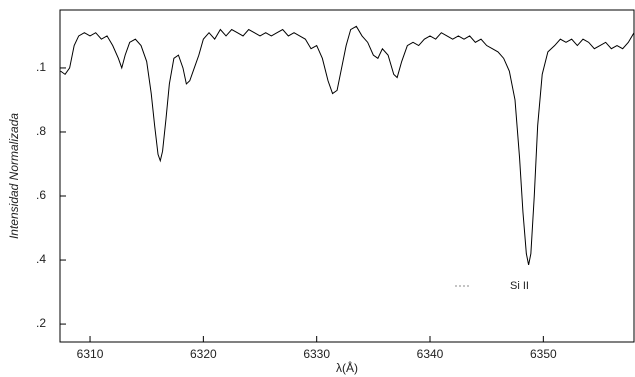 The width and height of the screenshot is (635, 377). Describe the element at coordinates (430, 354) in the screenshot. I see `x-tick-label: 6340` at that location.